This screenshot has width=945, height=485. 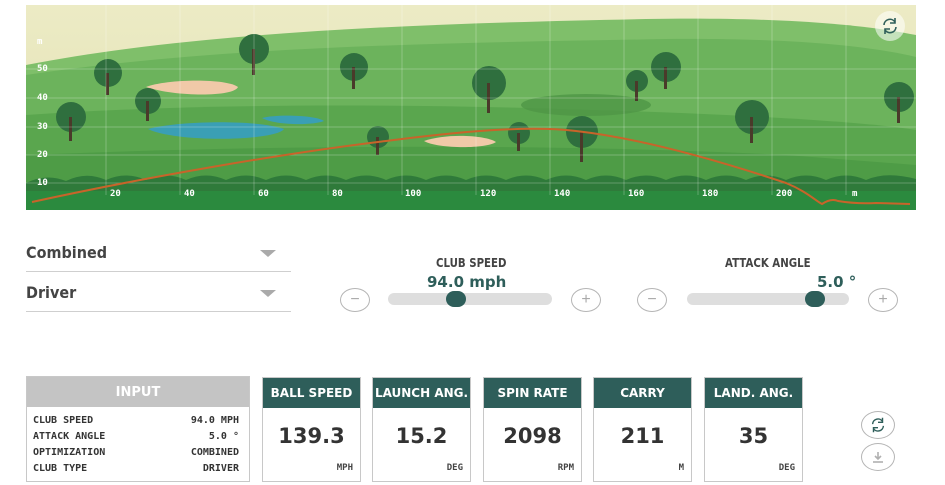 What do you see at coordinates (753, 393) in the screenshot?
I see `card-title: LAND. ANG.` at bounding box center [753, 393].